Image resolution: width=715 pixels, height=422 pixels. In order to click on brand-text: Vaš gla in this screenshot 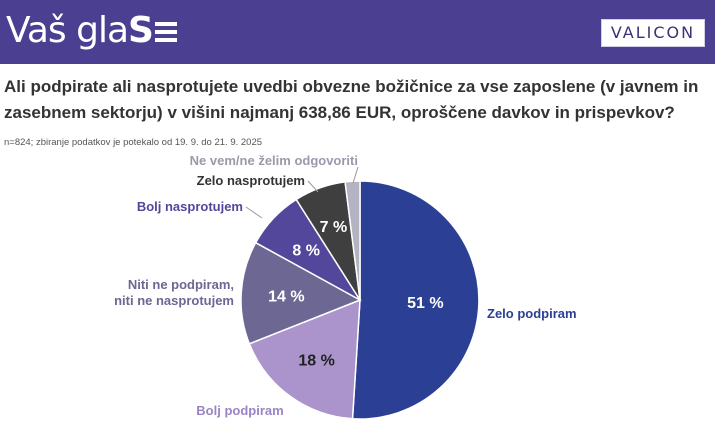, I will do `click(67, 30)`.